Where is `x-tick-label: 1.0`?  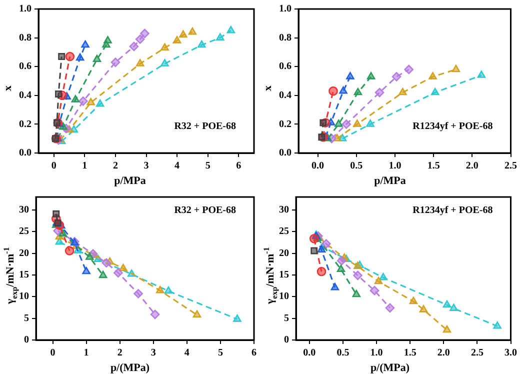
x-tick-label: 1.0 is located at coordinates (395, 166).